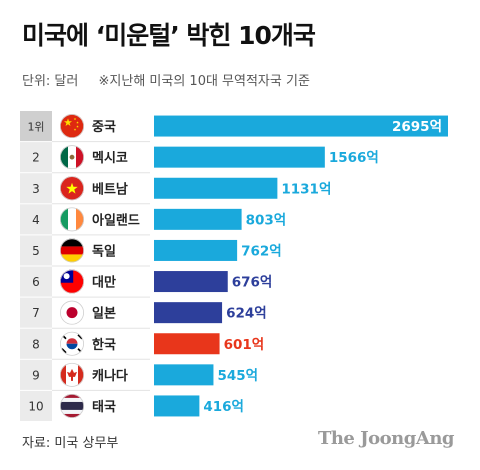 The height and width of the screenshot is (470, 480). What do you see at coordinates (104, 283) in the screenshot?
I see `country-label: 대만` at bounding box center [104, 283].